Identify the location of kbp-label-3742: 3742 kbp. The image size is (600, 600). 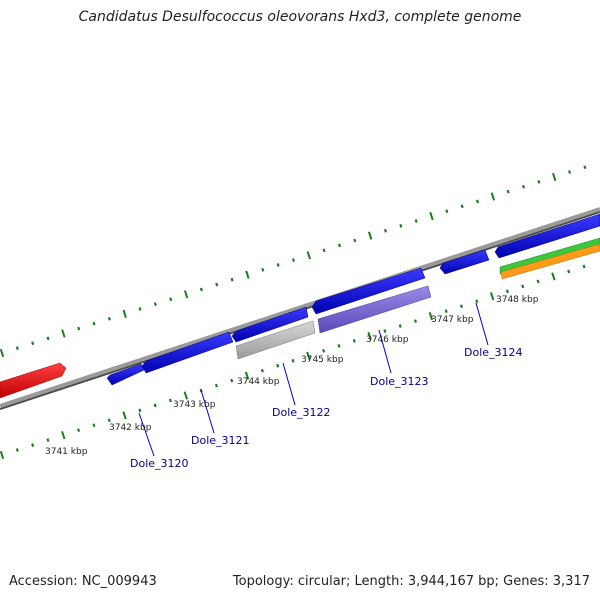
(130, 428).